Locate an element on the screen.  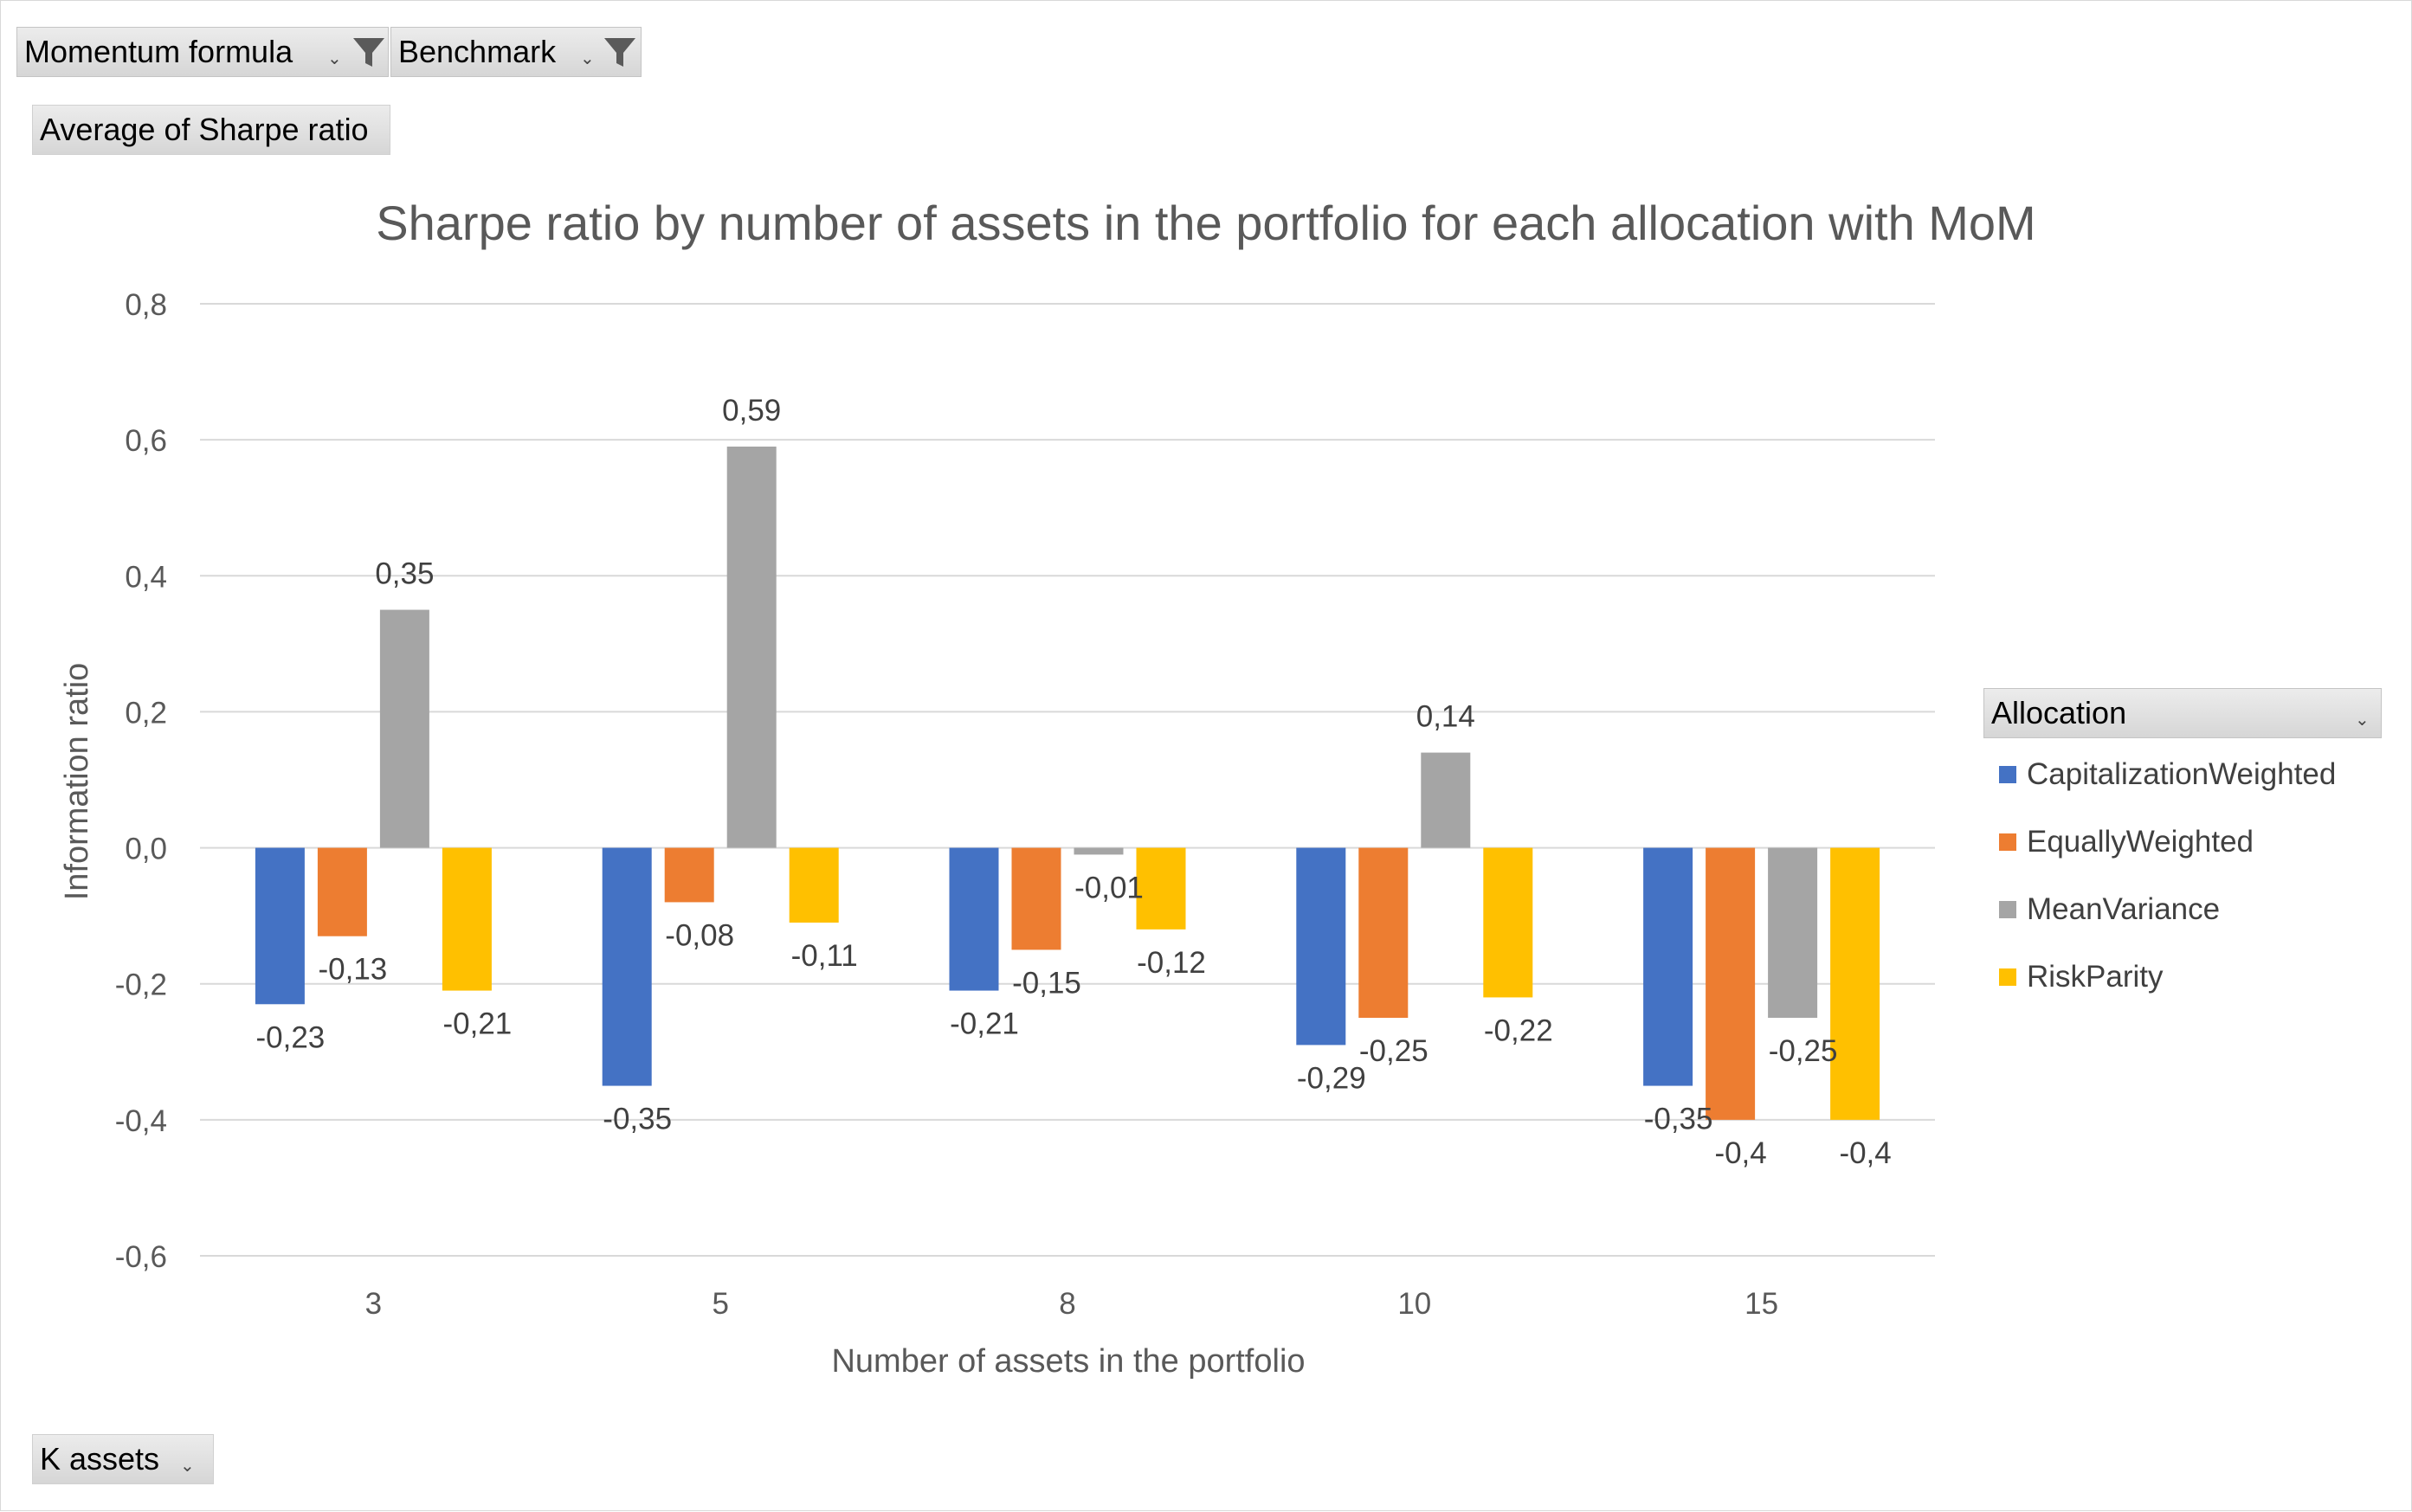
row-field-button: K assets ⌄ is located at coordinates (123, 1459).